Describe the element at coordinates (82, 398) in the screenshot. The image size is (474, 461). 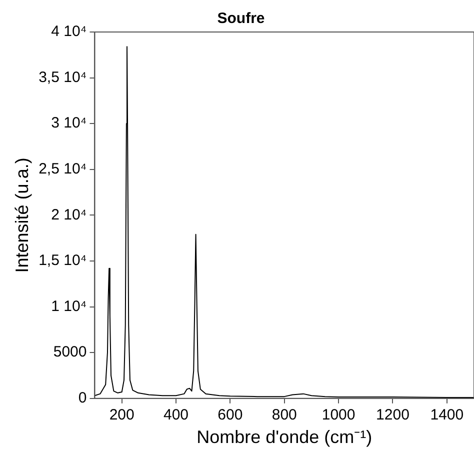
I see `y-tick-label: 0` at that location.